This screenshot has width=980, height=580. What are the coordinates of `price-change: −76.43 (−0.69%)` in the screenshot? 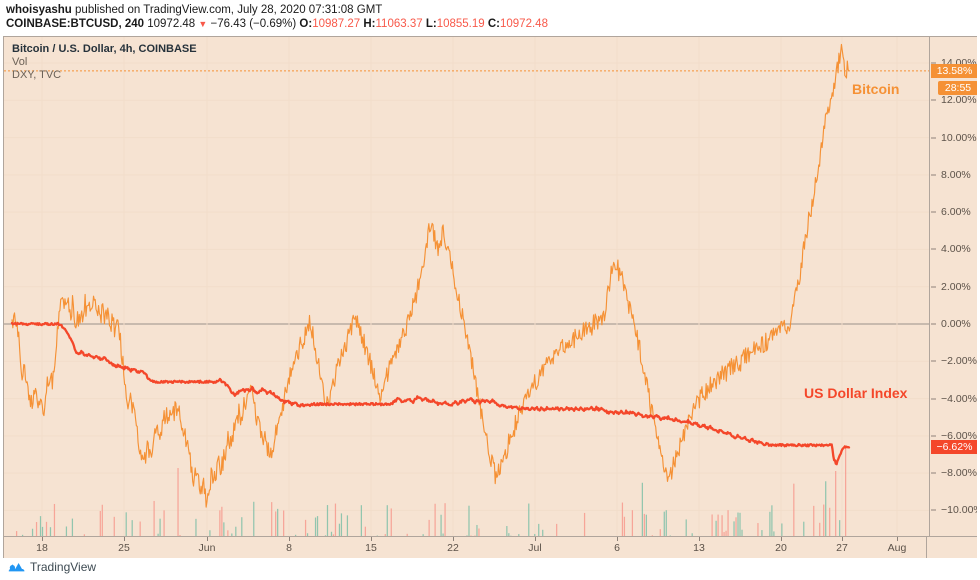 It's located at (253, 24).